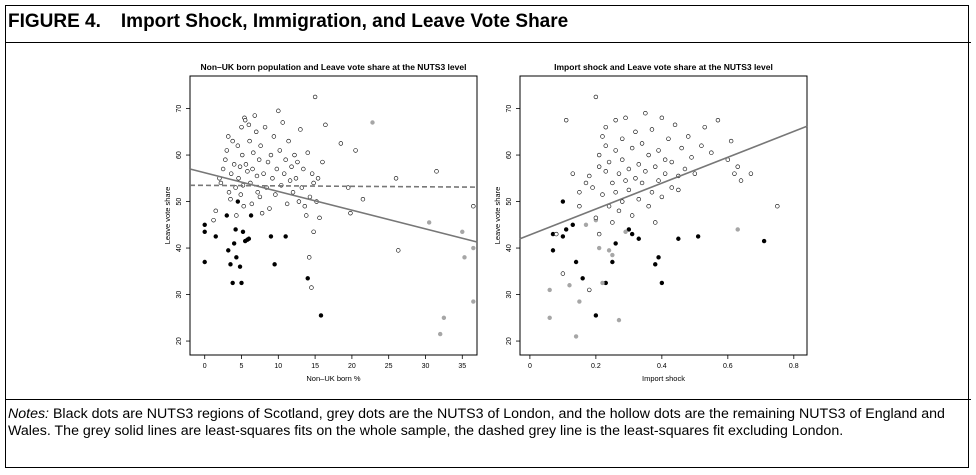  What do you see at coordinates (352, 366) in the screenshot?
I see `x-tick-label: 20` at bounding box center [352, 366].